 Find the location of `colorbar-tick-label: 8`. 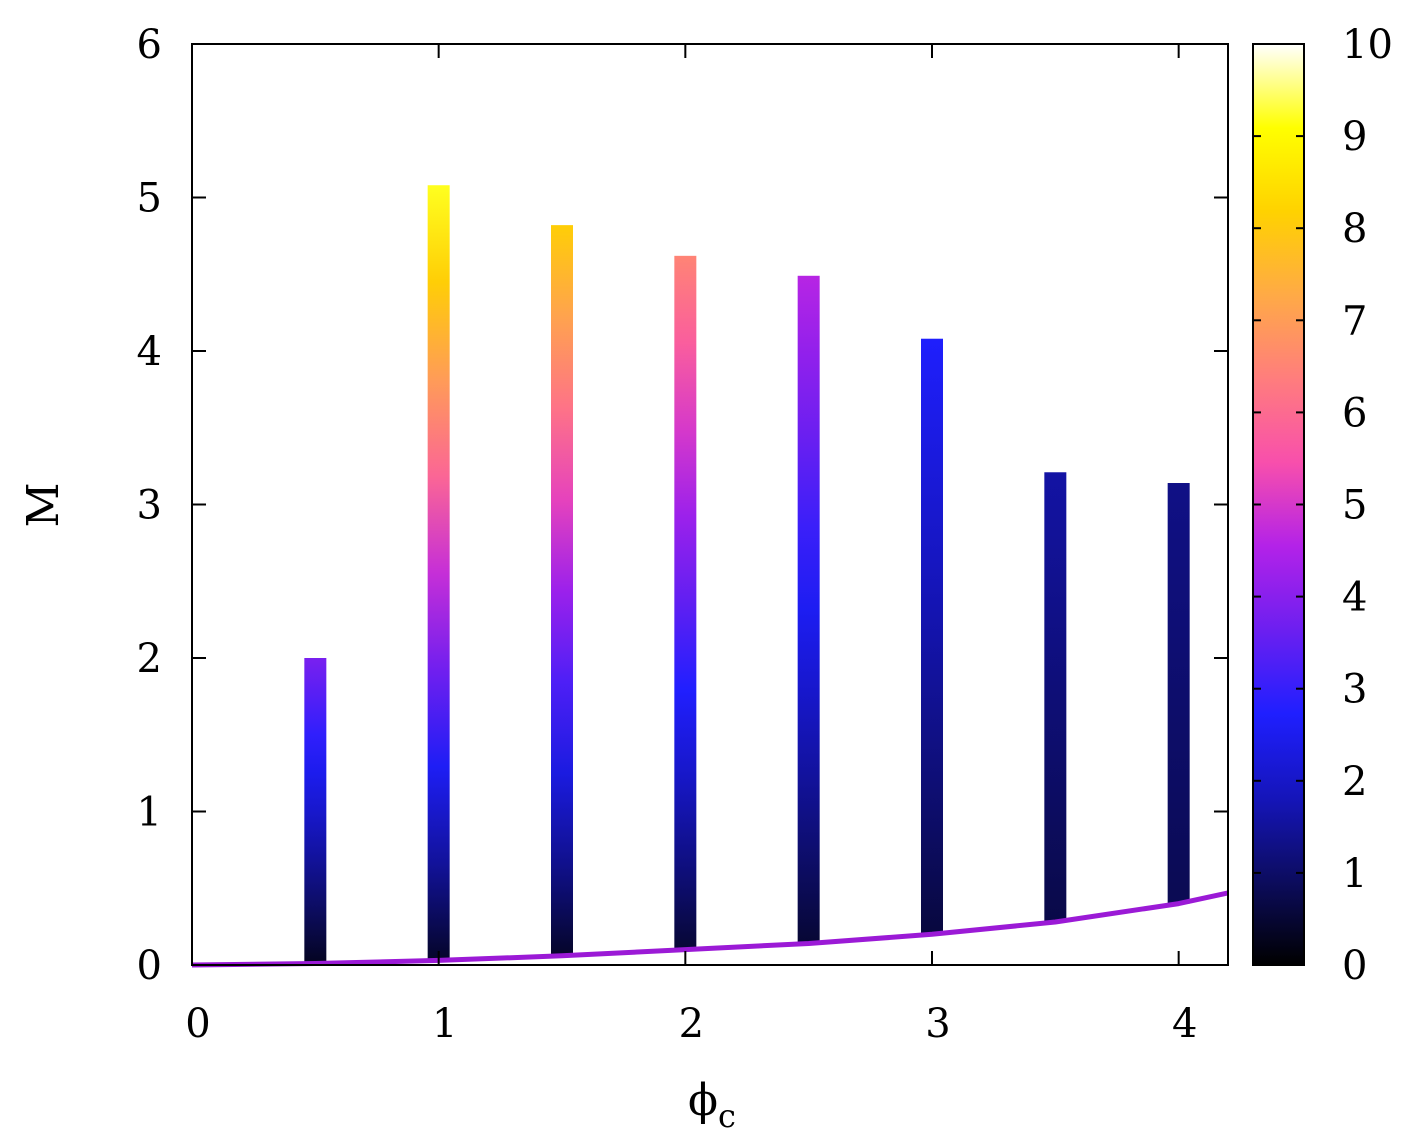

colorbar-tick-label: 8 is located at coordinates (1354, 229).